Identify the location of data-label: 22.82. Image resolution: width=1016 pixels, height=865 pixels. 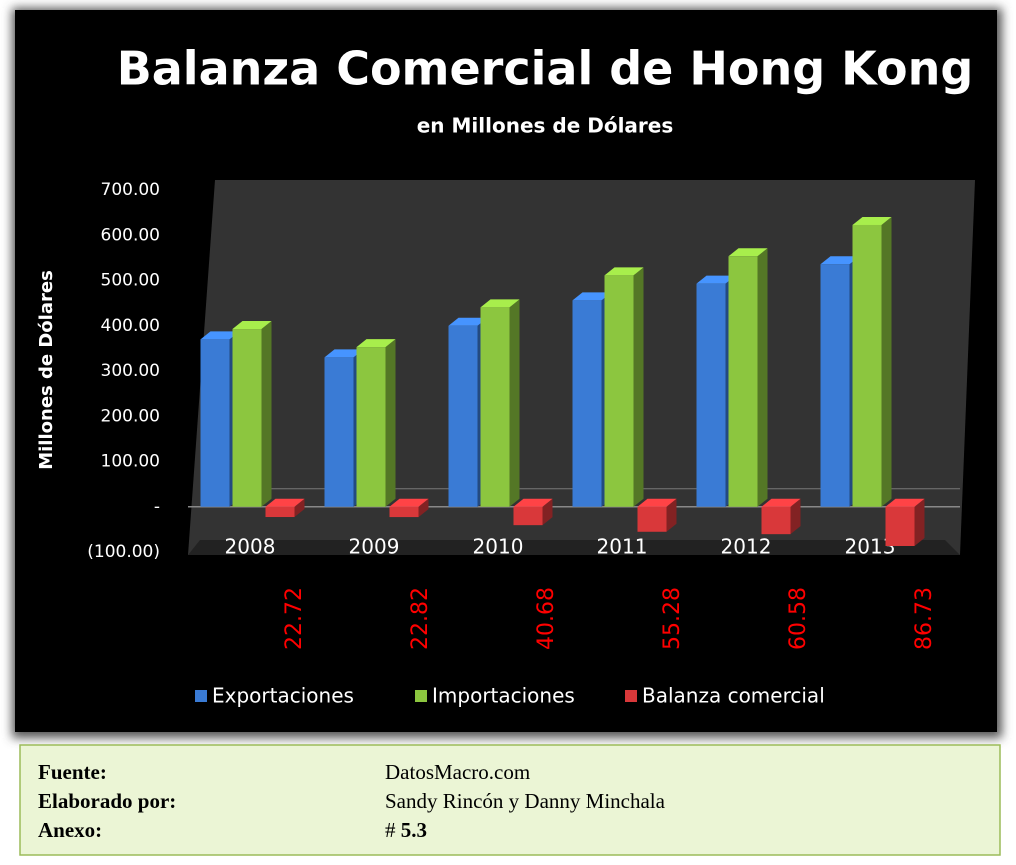
(420, 618).